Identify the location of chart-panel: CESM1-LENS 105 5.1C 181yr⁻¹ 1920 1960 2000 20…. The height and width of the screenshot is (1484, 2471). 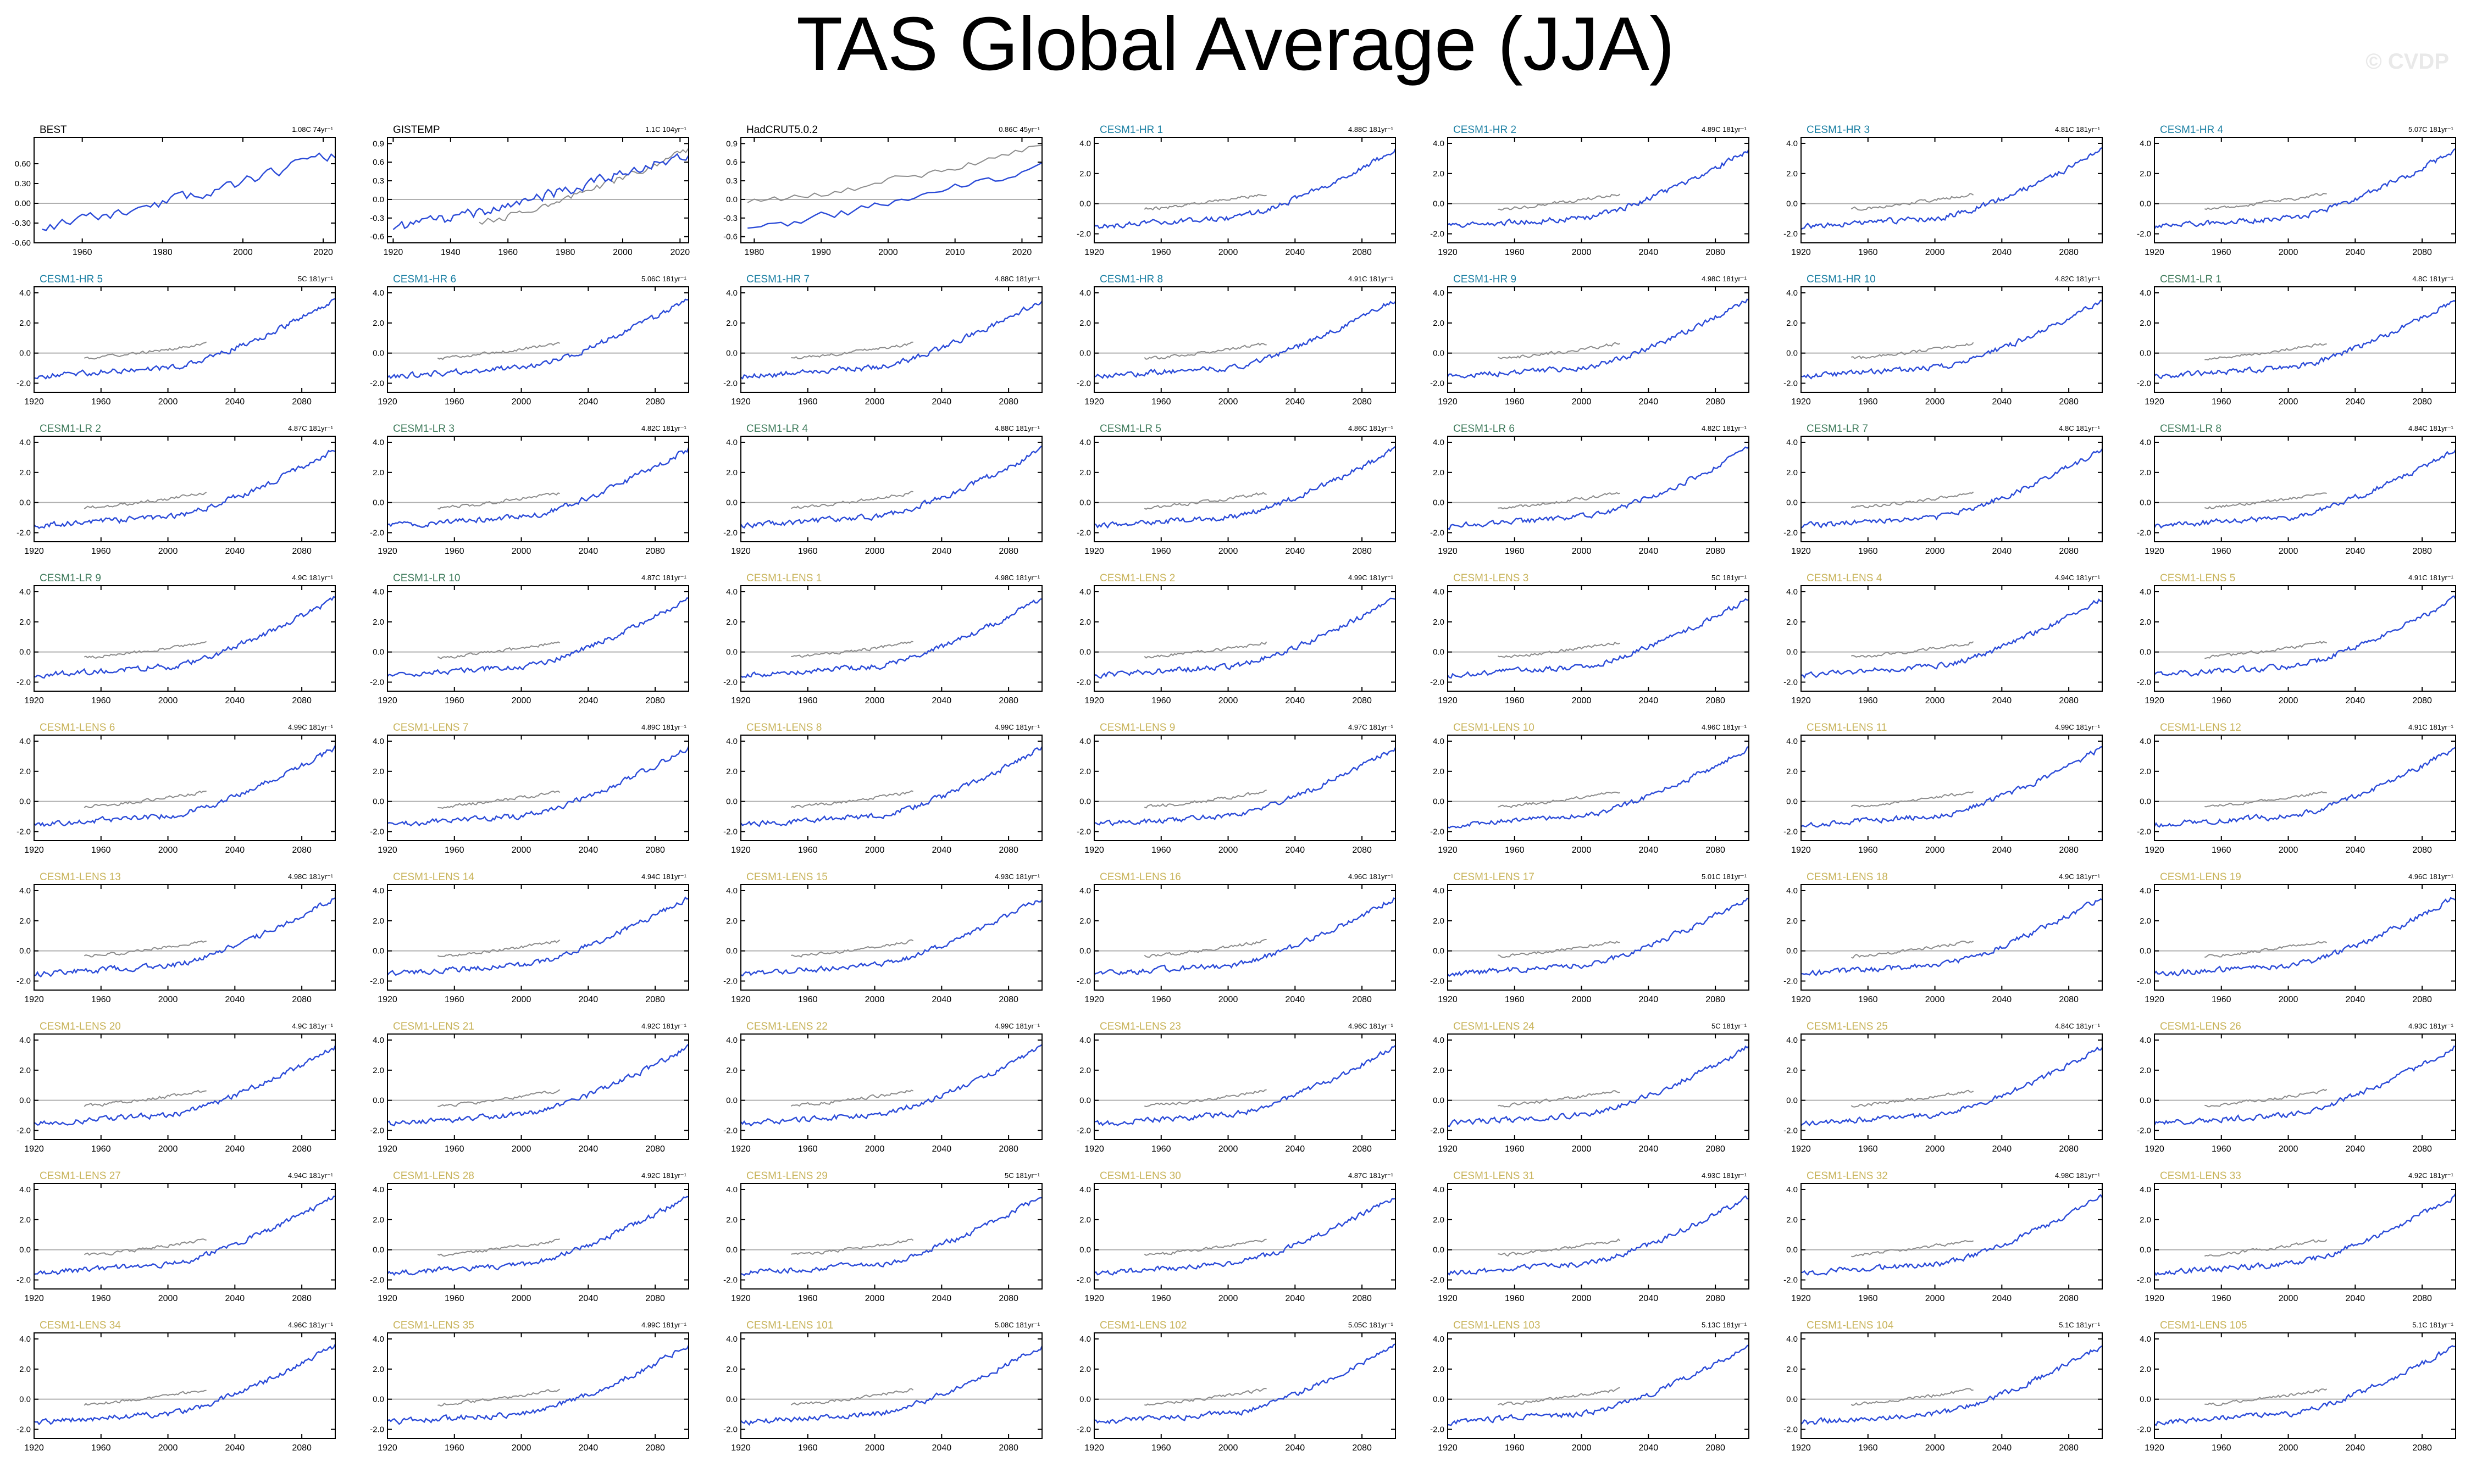
(2297, 1386).